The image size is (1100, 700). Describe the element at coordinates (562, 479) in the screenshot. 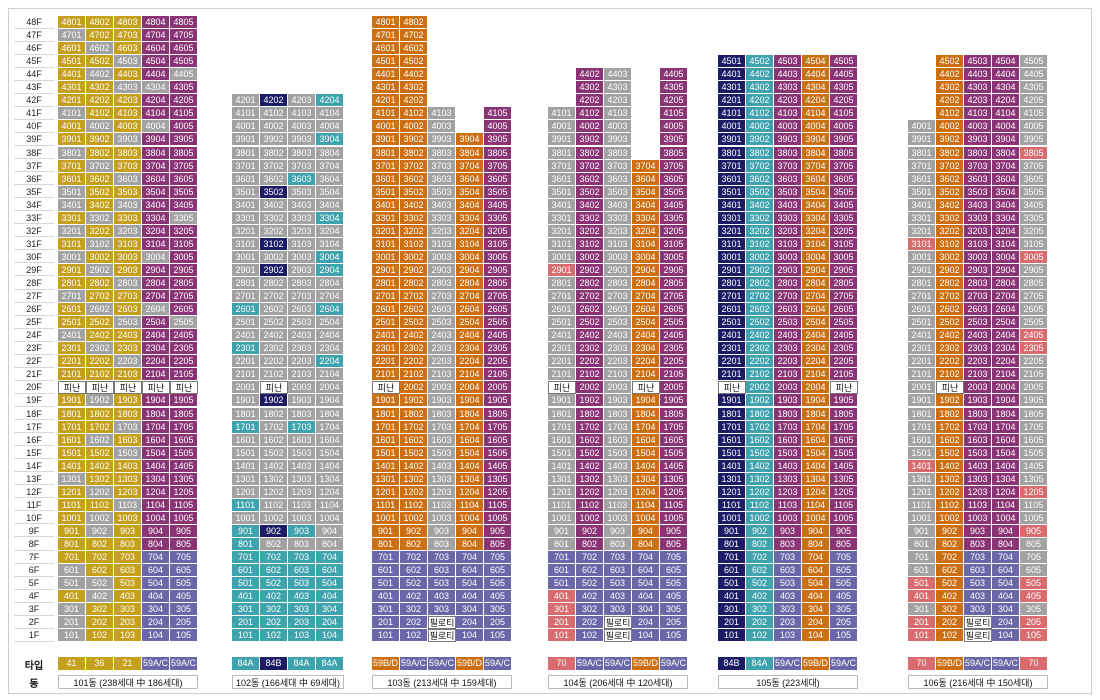

I see `unit-cell: 1301` at that location.